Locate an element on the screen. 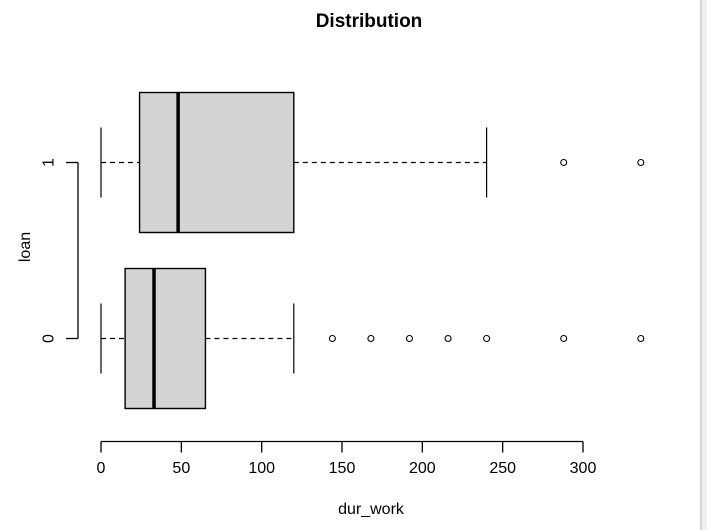 This screenshot has height=530, width=707. pane-divider is located at coordinates (701, 265).